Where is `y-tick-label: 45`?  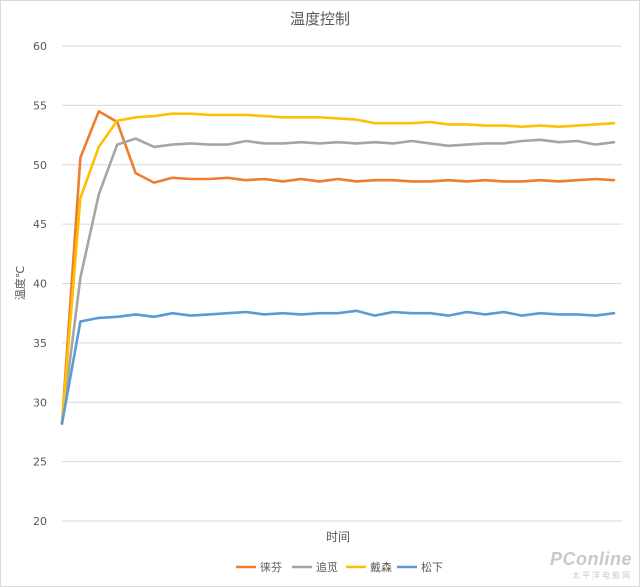
y-tick-label: 45 is located at coordinates (40, 224).